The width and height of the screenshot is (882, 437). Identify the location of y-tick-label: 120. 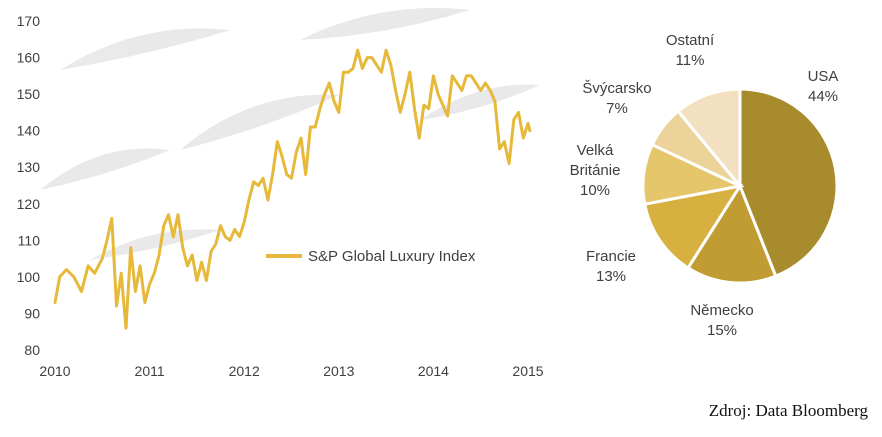
(29, 204).